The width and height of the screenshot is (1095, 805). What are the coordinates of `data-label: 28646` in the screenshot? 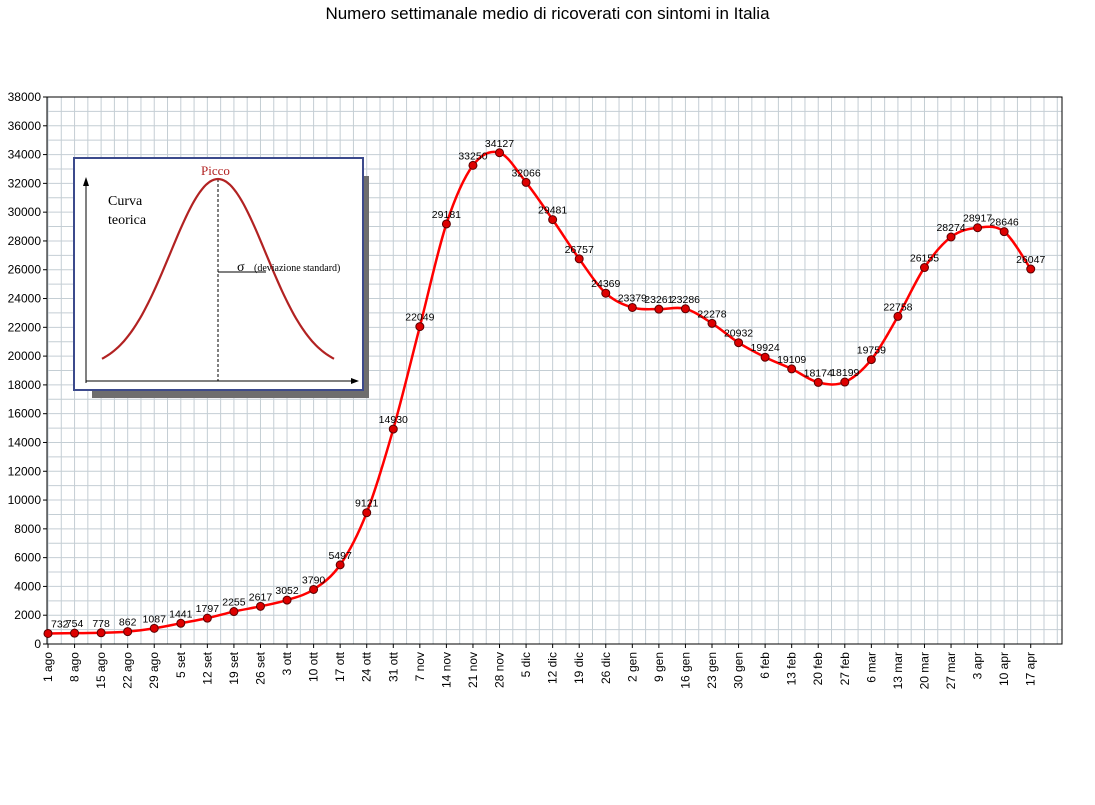 It's located at (1004, 223).